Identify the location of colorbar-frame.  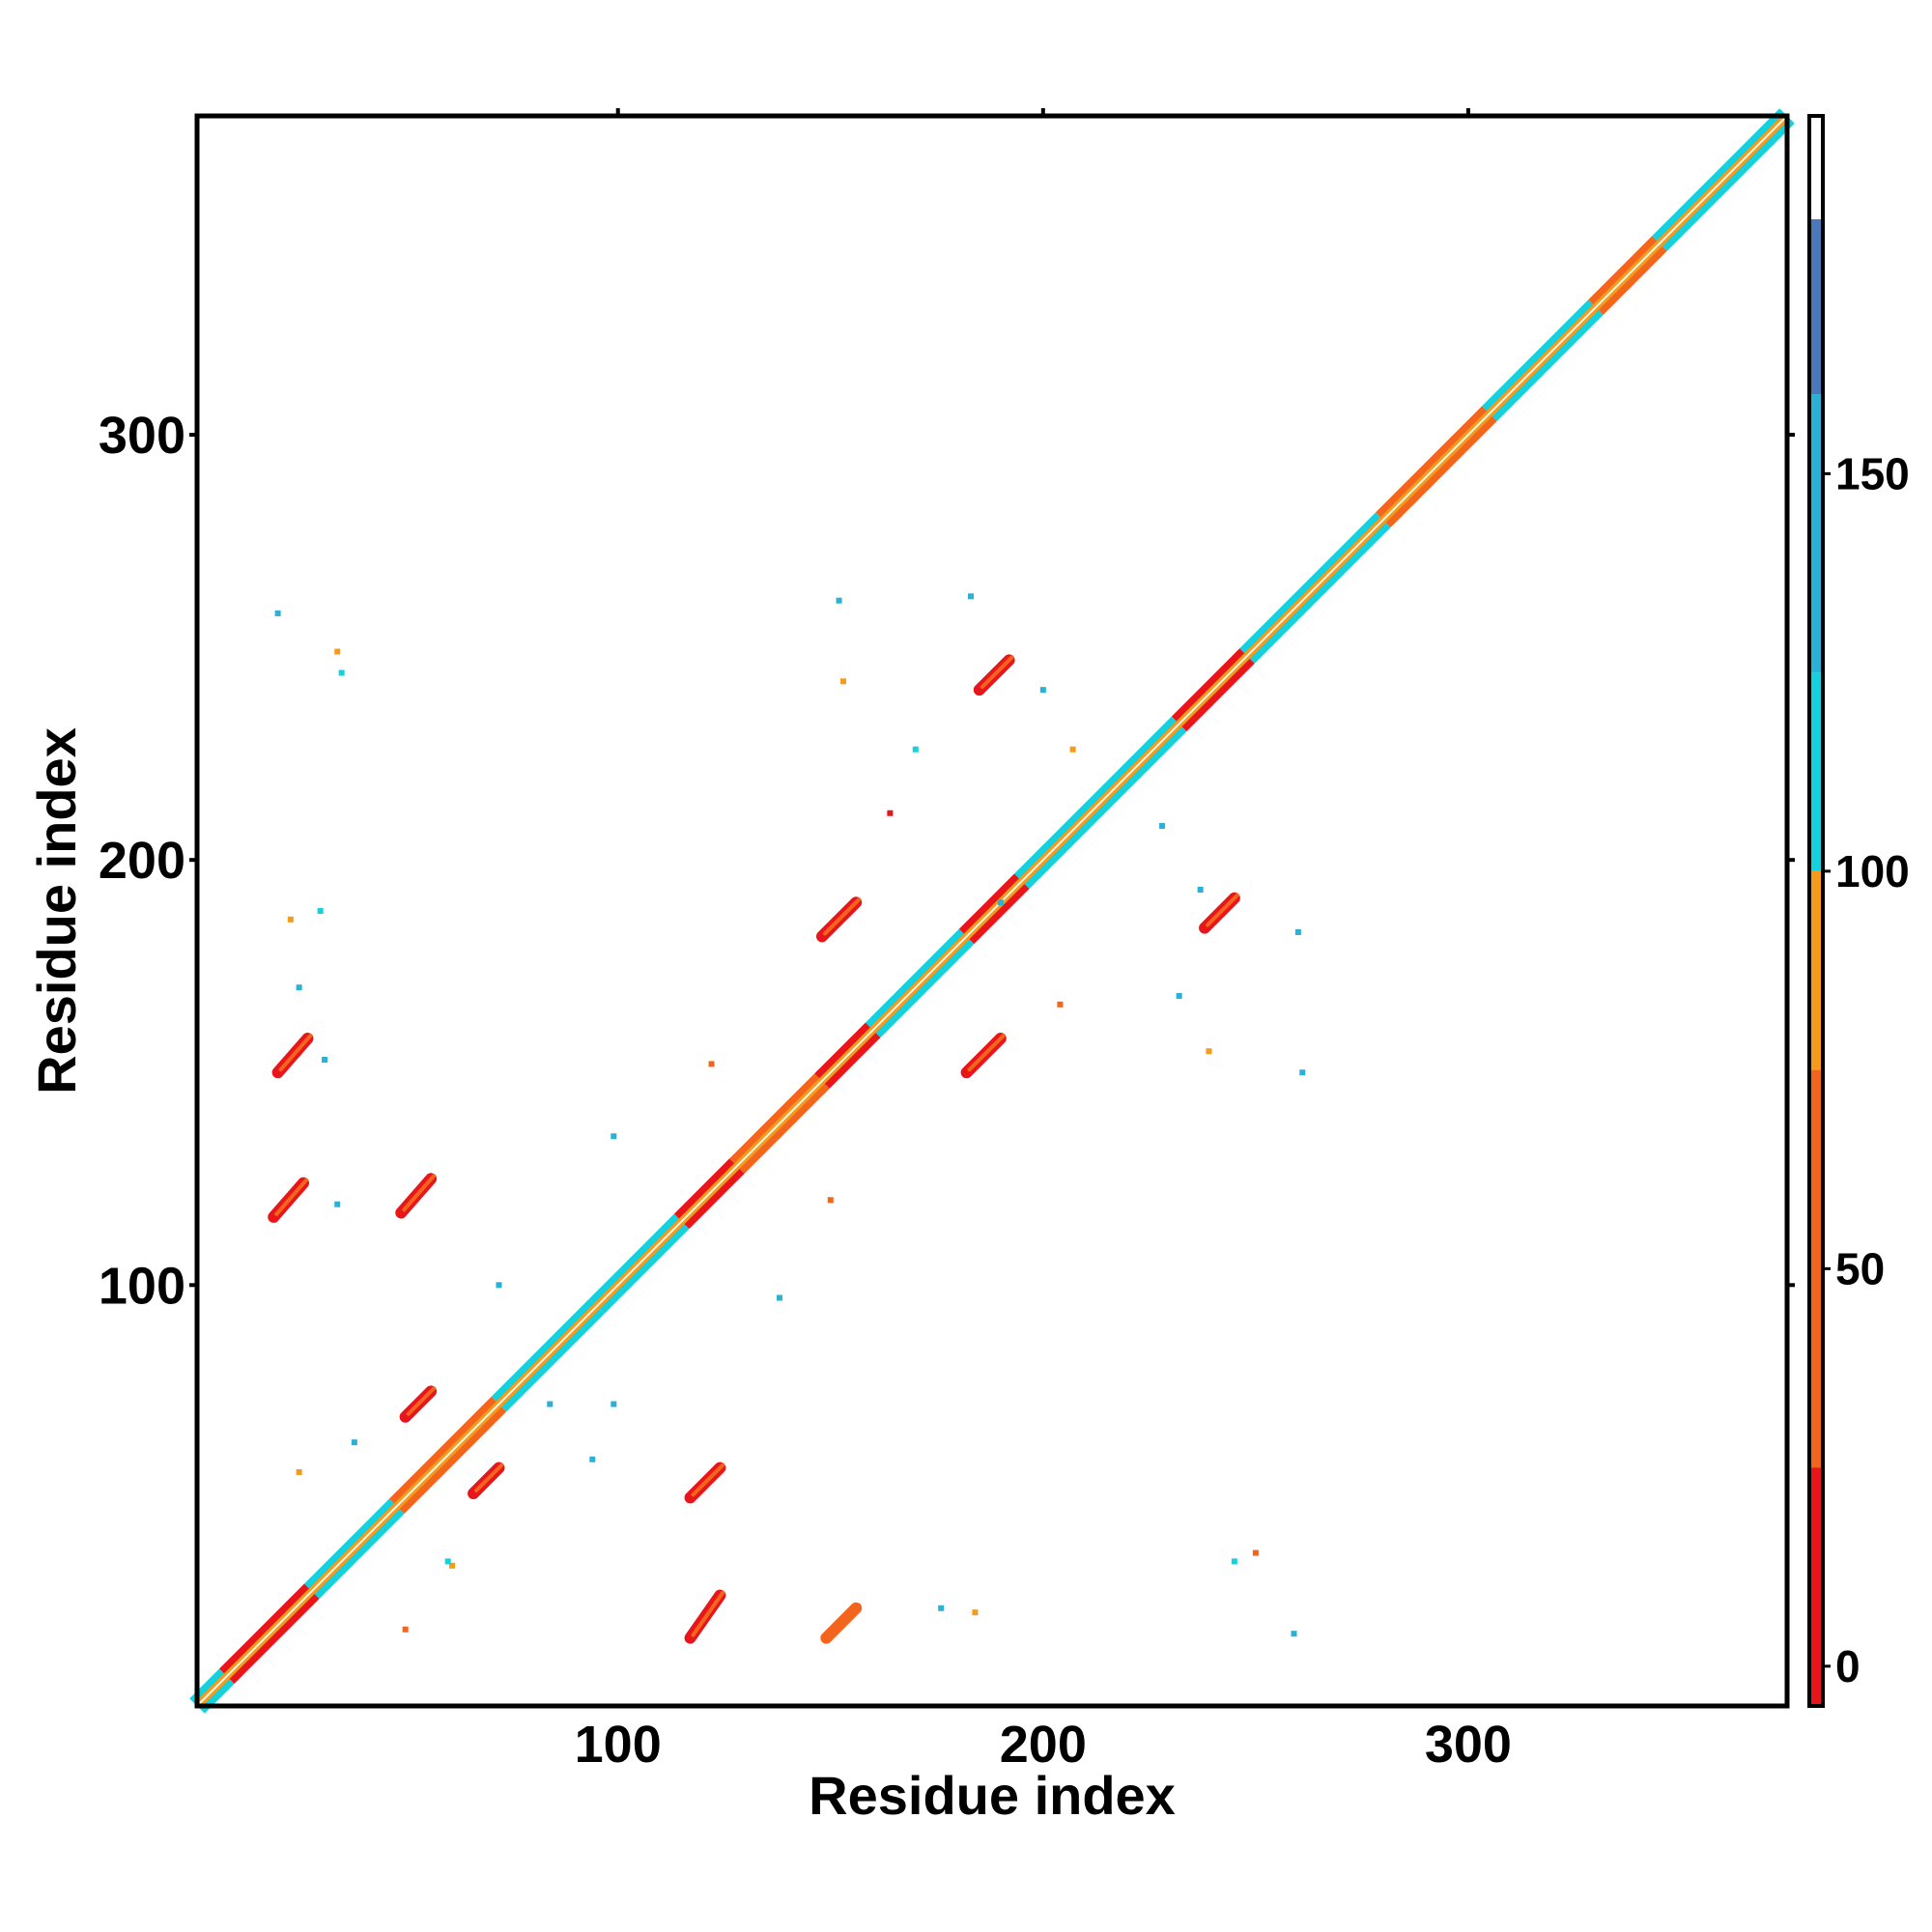
(1816, 911).